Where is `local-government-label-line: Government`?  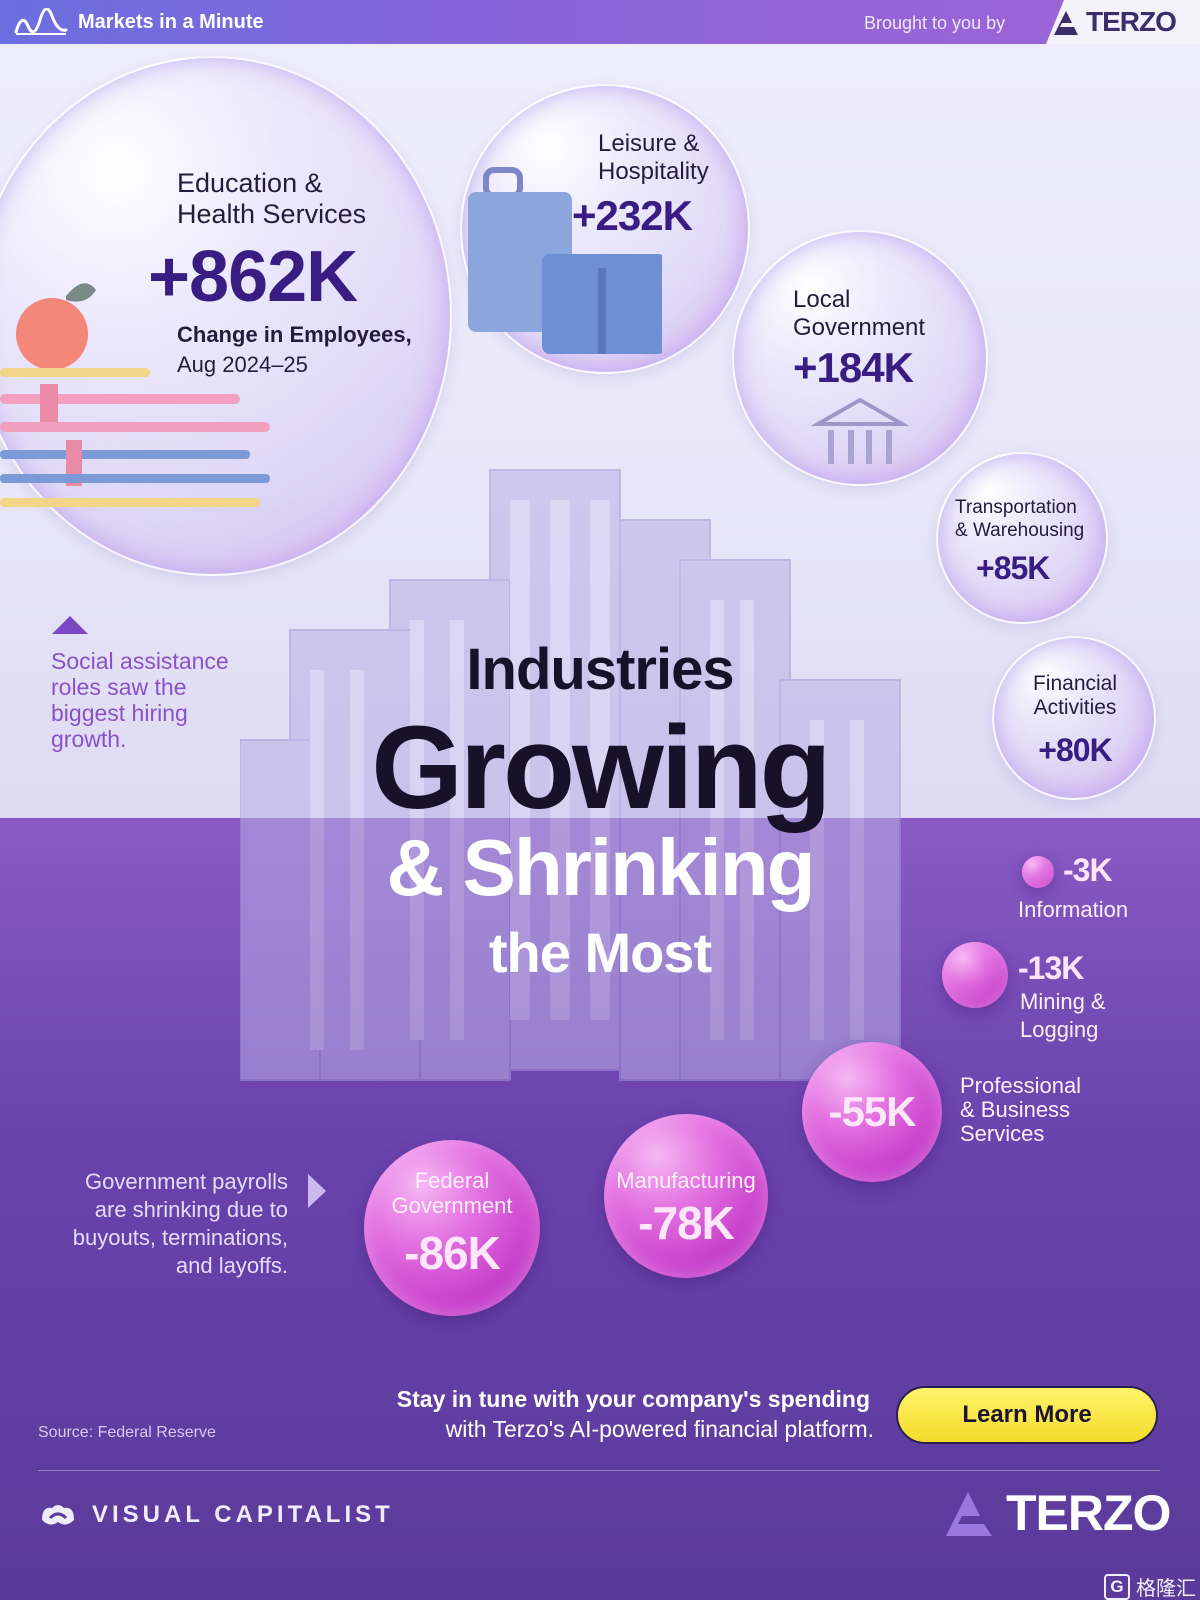 local-government-label-line: Government is located at coordinates (859, 327).